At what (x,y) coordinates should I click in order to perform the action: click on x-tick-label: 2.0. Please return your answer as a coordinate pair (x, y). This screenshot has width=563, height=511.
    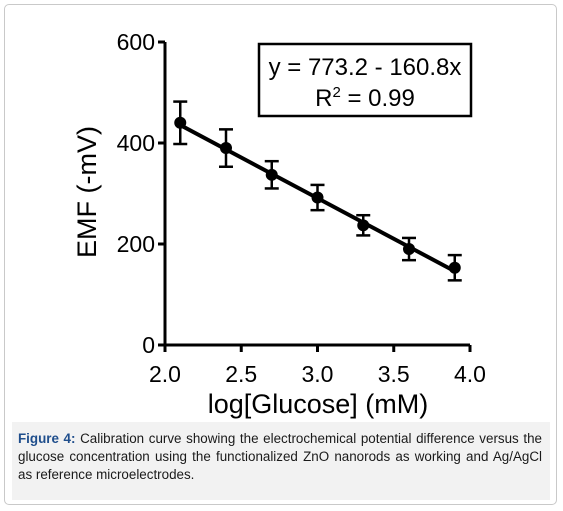
    Looking at the image, I should click on (165, 374).